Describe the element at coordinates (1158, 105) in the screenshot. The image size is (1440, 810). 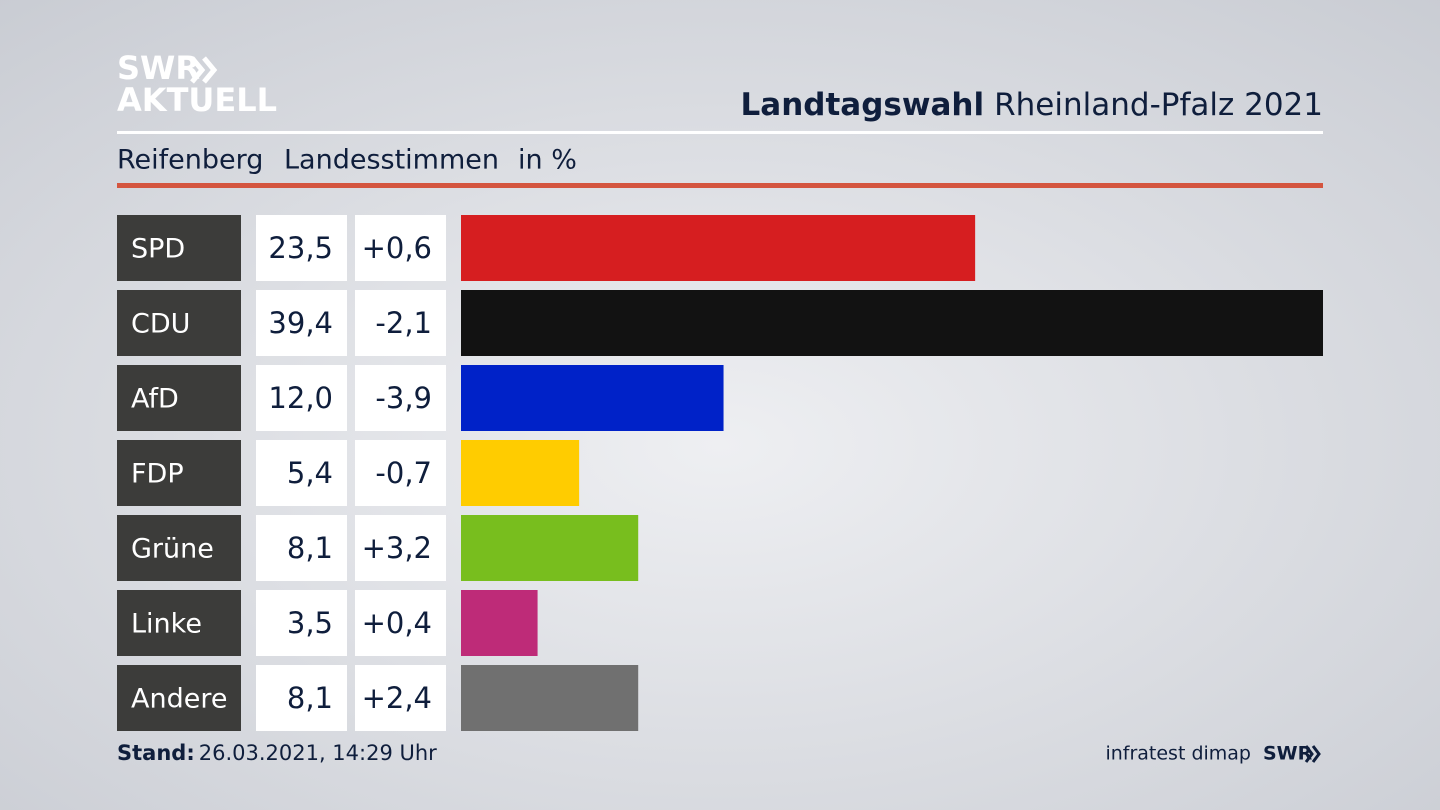
I see `title-rest: Rheinland-Pfalz 2021` at that location.